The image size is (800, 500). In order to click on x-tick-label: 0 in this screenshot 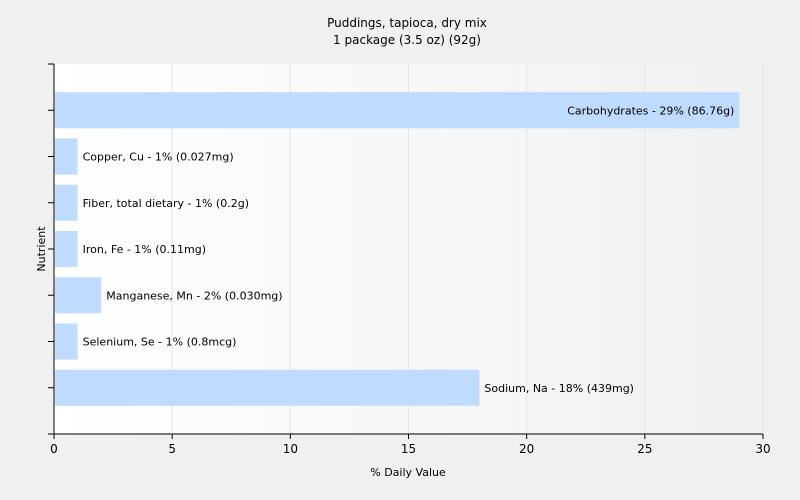, I will do `click(54, 449)`.